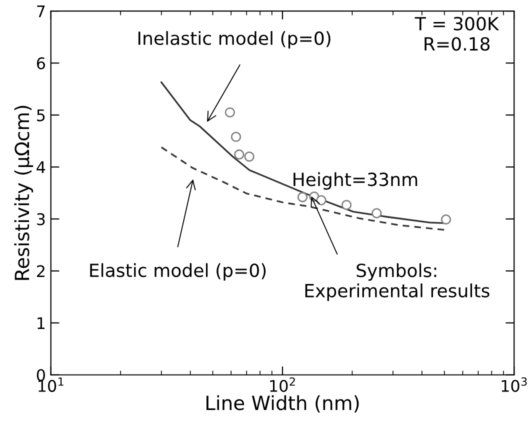 Image resolution: width=530 pixels, height=426 pixels. I want to click on y-tick-label: 0, so click(40, 375).